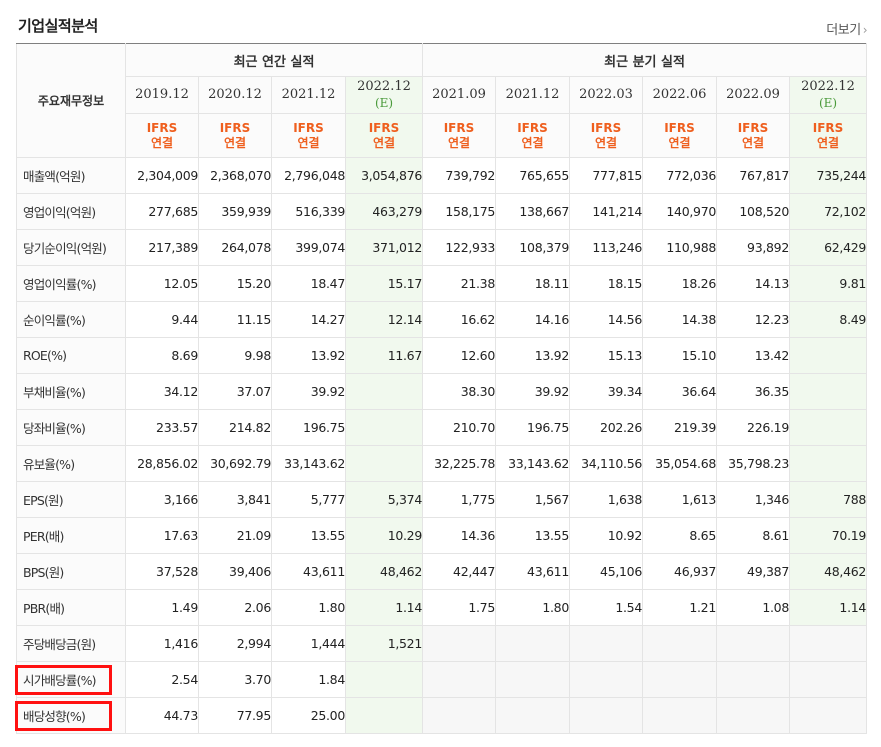 The image size is (881, 747). What do you see at coordinates (308, 319) in the screenshot?
I see `value-cell: 14.27` at bounding box center [308, 319].